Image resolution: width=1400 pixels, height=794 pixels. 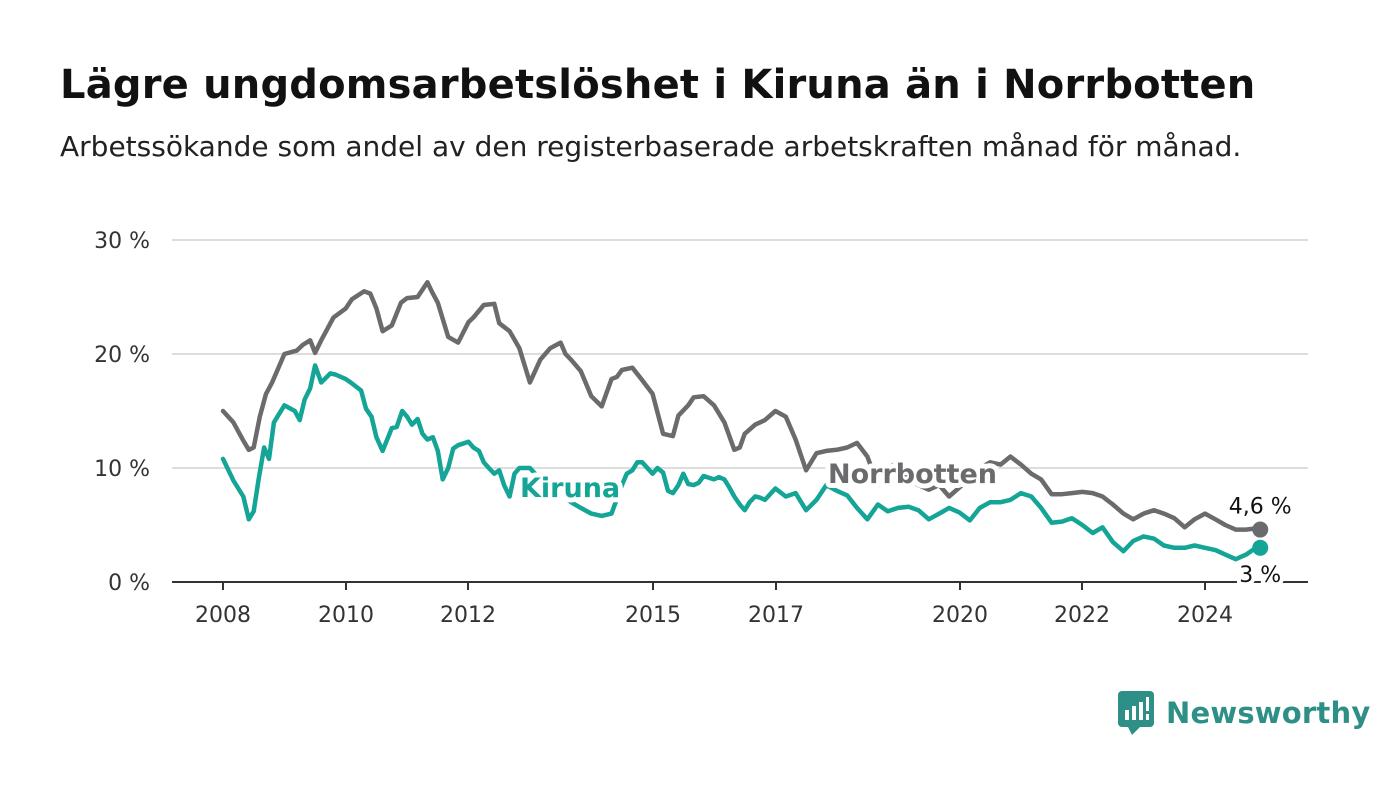 What do you see at coordinates (122, 469) in the screenshot?
I see `y-tick-label: 10 %` at bounding box center [122, 469].